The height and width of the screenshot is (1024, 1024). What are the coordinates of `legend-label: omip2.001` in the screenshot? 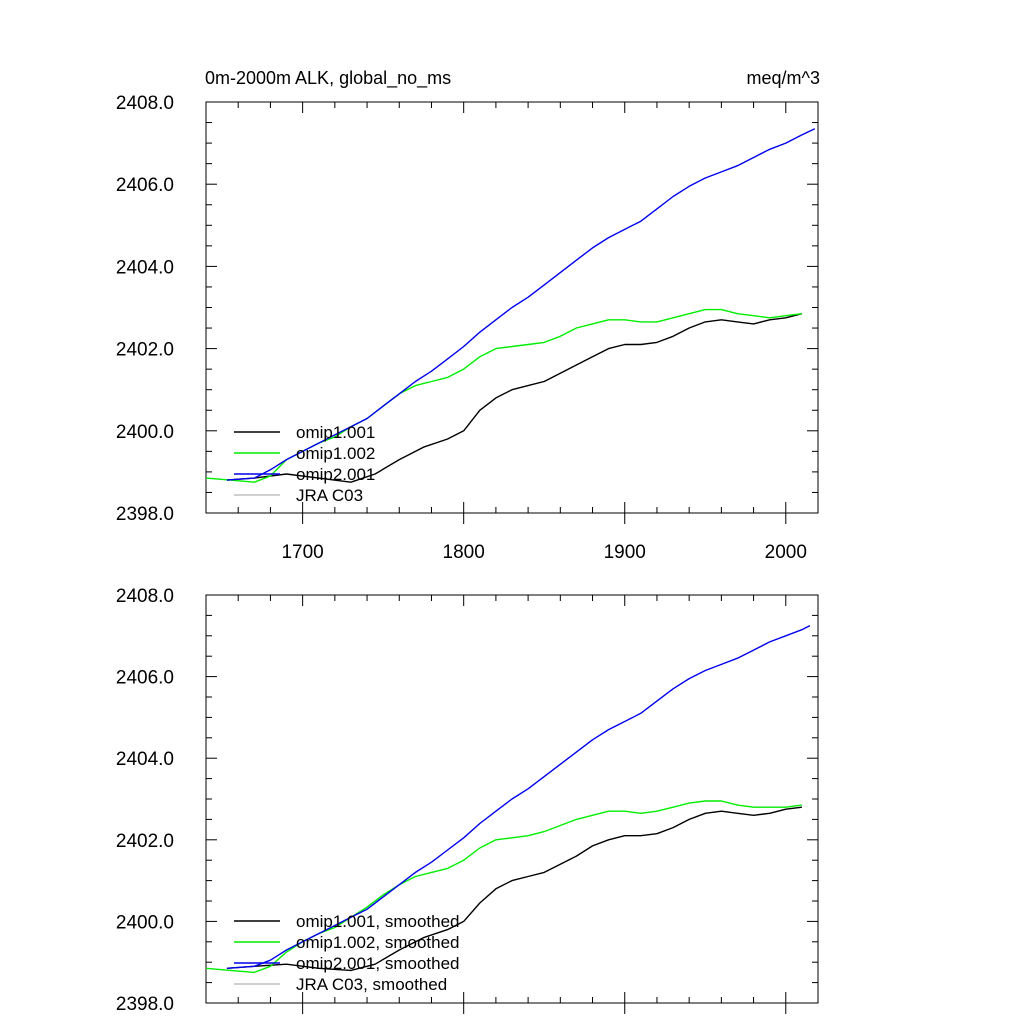 It's located at (335, 474).